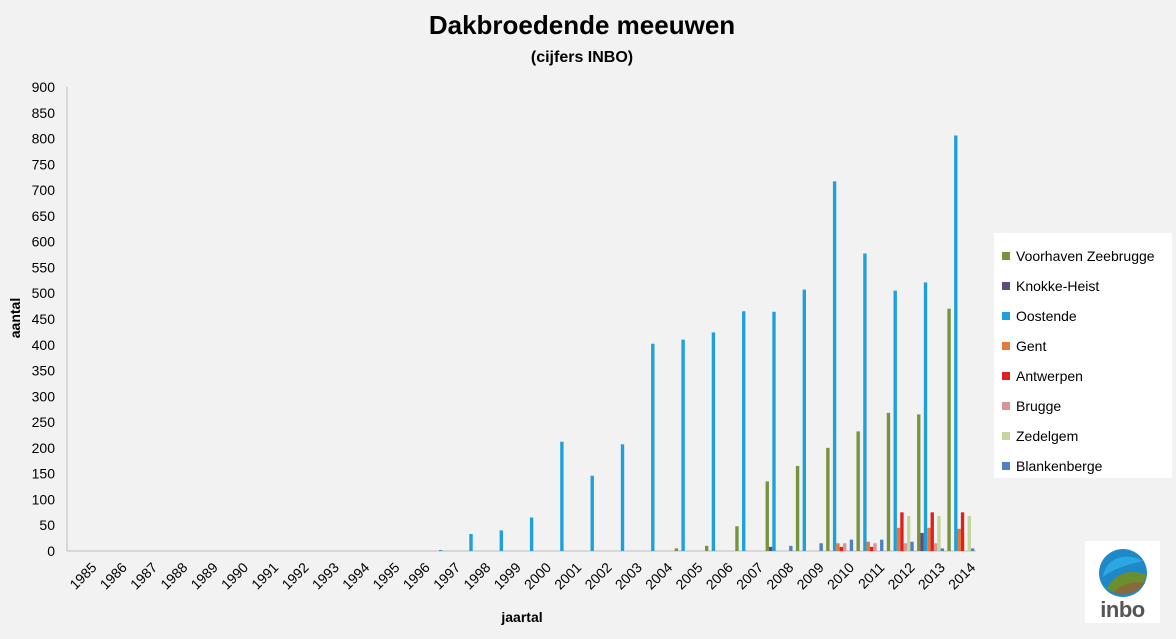 The height and width of the screenshot is (639, 1176). Describe the element at coordinates (44, 396) in the screenshot. I see `y-tick-label: 300` at that location.